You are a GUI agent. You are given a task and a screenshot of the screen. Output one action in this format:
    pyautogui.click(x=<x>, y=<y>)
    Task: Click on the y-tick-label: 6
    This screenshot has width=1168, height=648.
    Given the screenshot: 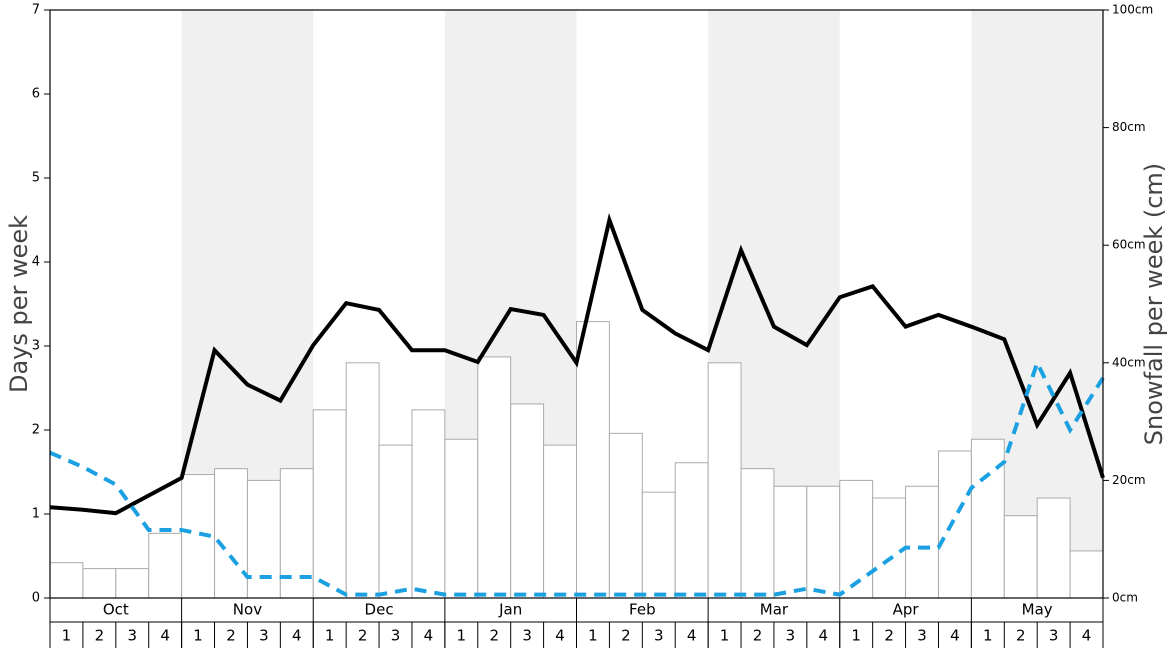 What is the action you would take?
    pyautogui.click(x=36, y=94)
    